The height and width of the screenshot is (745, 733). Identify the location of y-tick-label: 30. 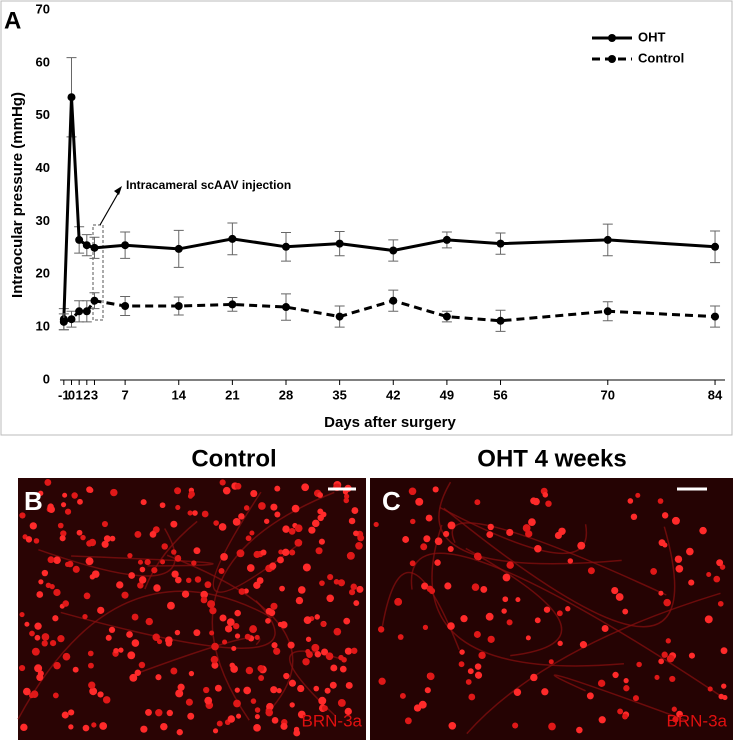
(43, 220).